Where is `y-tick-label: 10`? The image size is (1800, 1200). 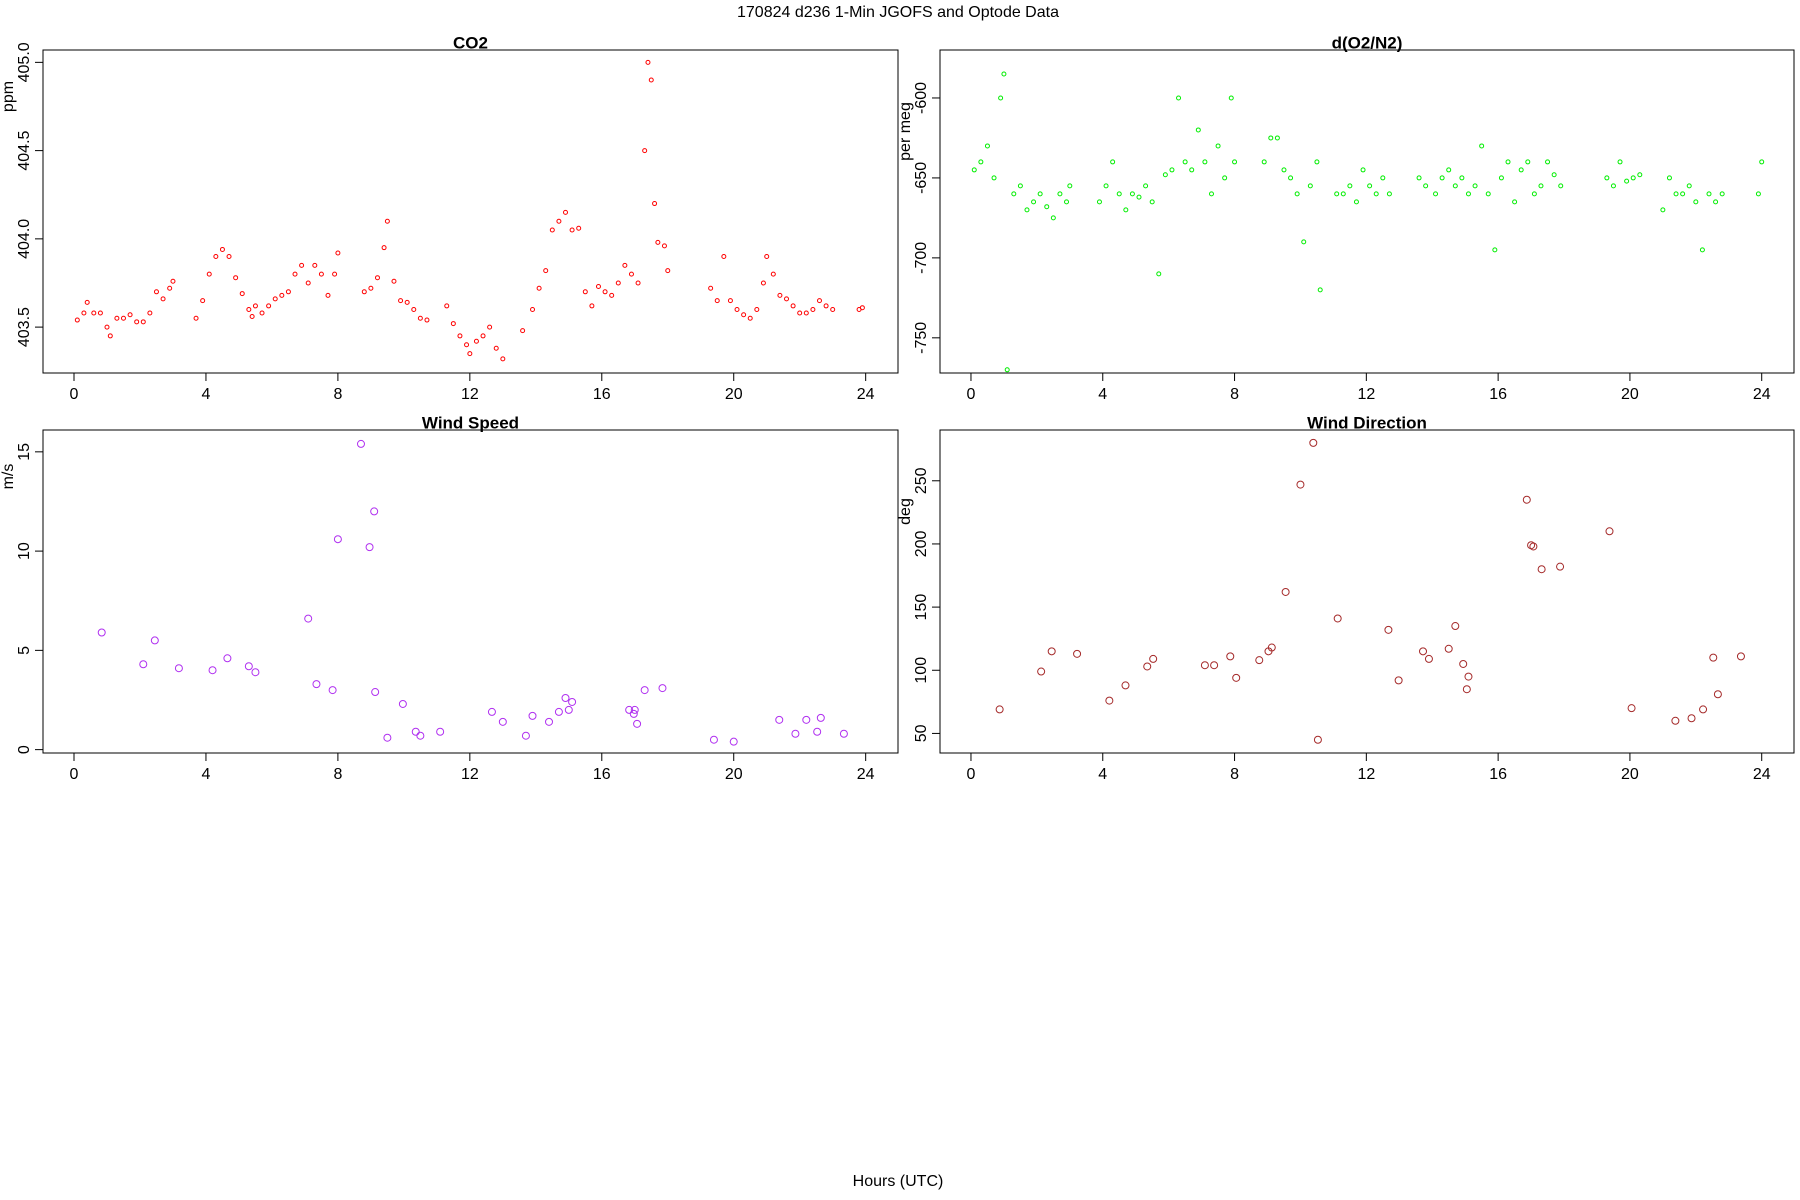 y-tick-label: 10 is located at coordinates (24, 551).